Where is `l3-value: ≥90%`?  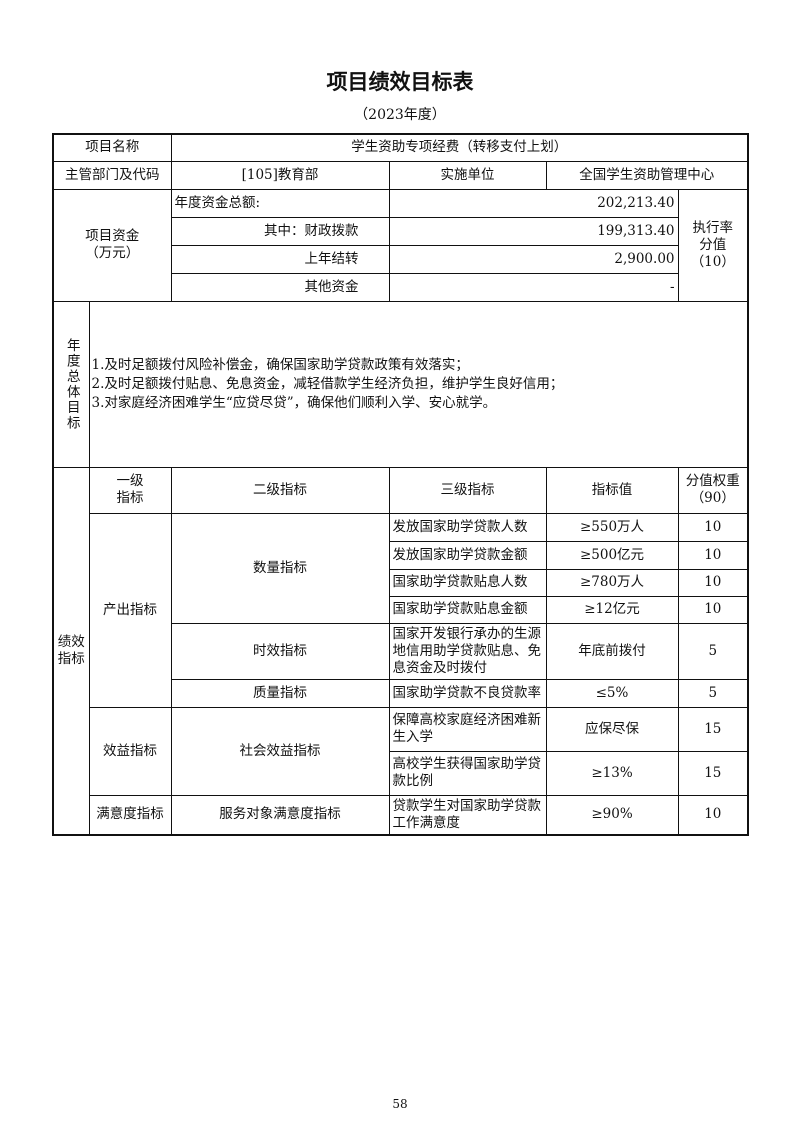
l3-value: ≥90% is located at coordinates (612, 815).